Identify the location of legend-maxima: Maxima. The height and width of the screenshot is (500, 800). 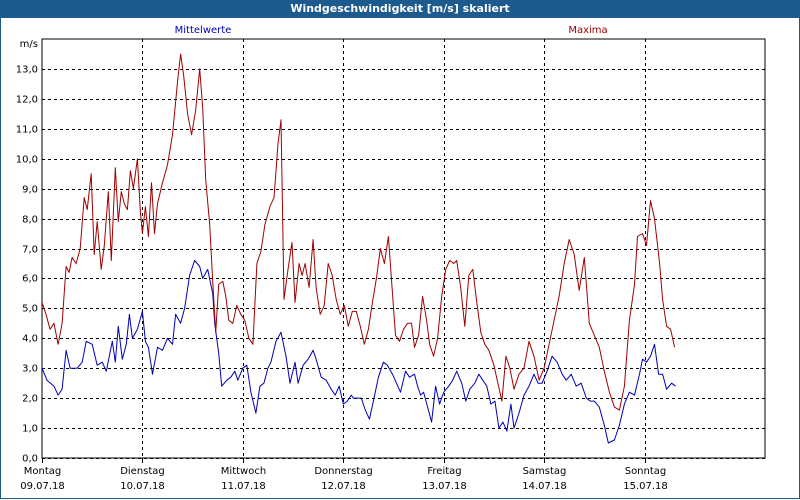
(587, 30).